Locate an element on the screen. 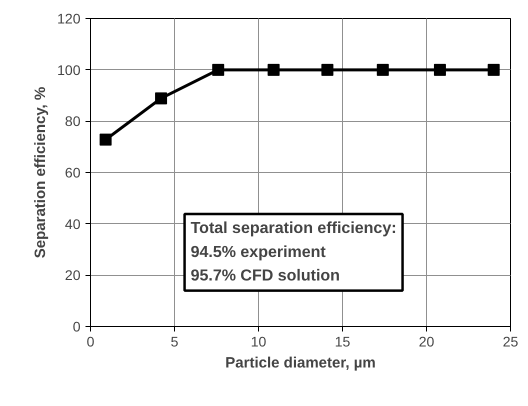 This screenshot has height=406, width=528. x-tick-label: 10 is located at coordinates (258, 342).